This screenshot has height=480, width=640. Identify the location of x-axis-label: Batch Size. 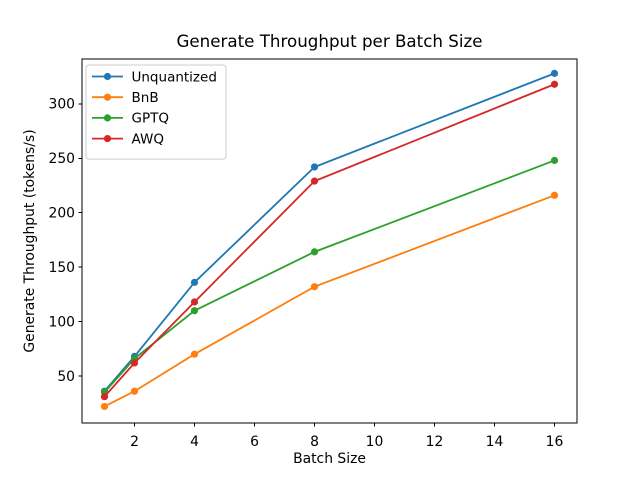
(329, 459).